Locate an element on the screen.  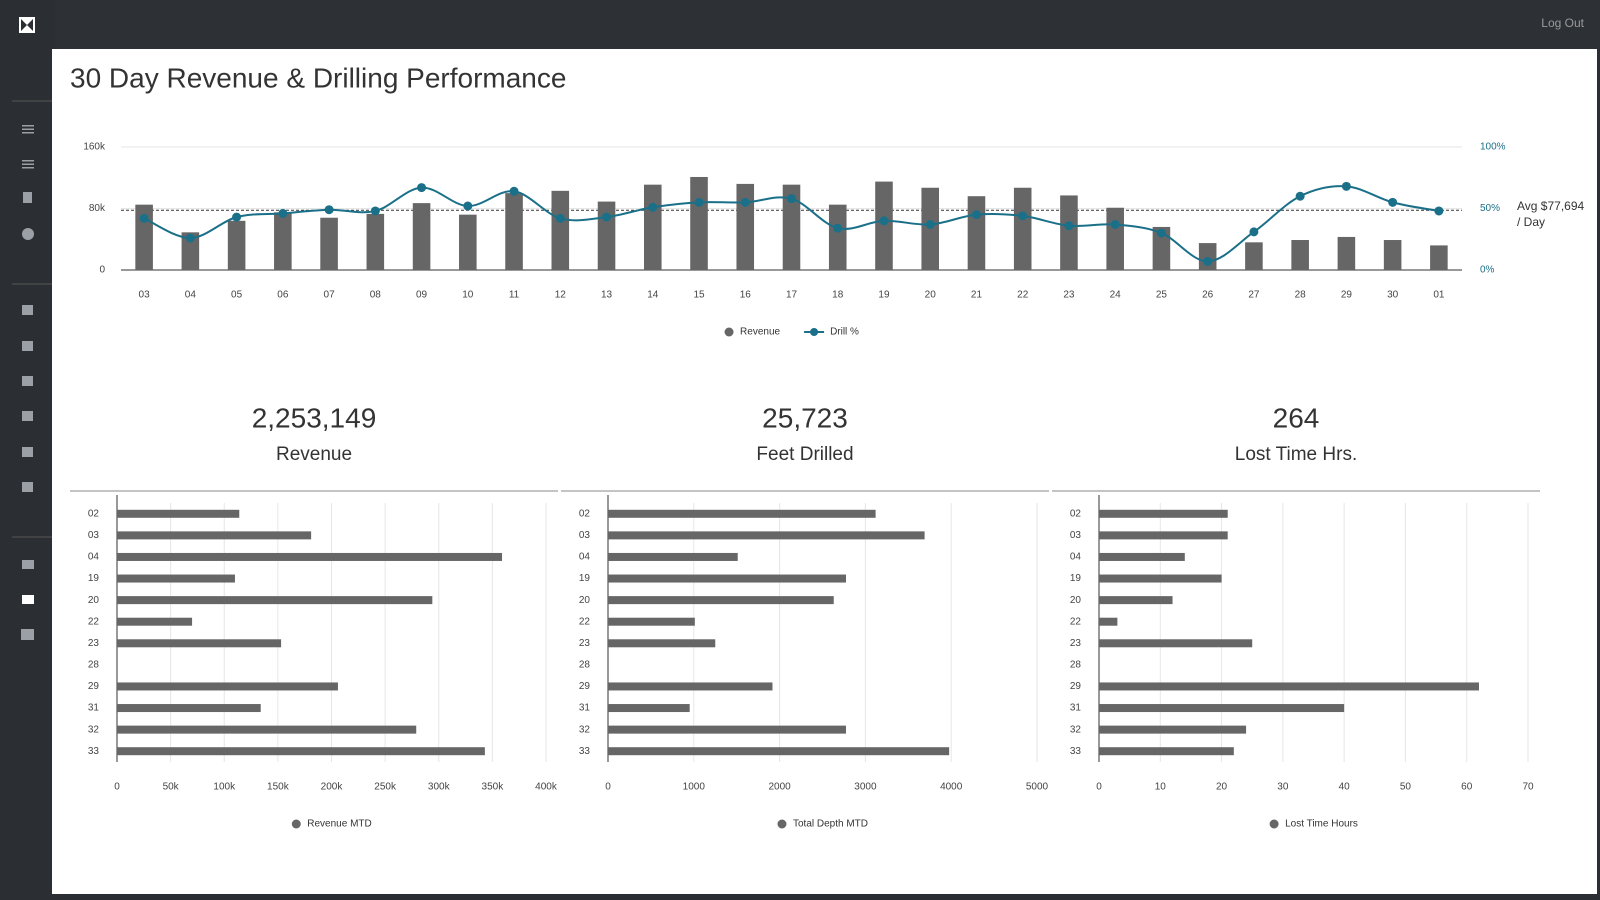
page-title: 30 Day Revenue & Drilling Performance is located at coordinates (318, 77).